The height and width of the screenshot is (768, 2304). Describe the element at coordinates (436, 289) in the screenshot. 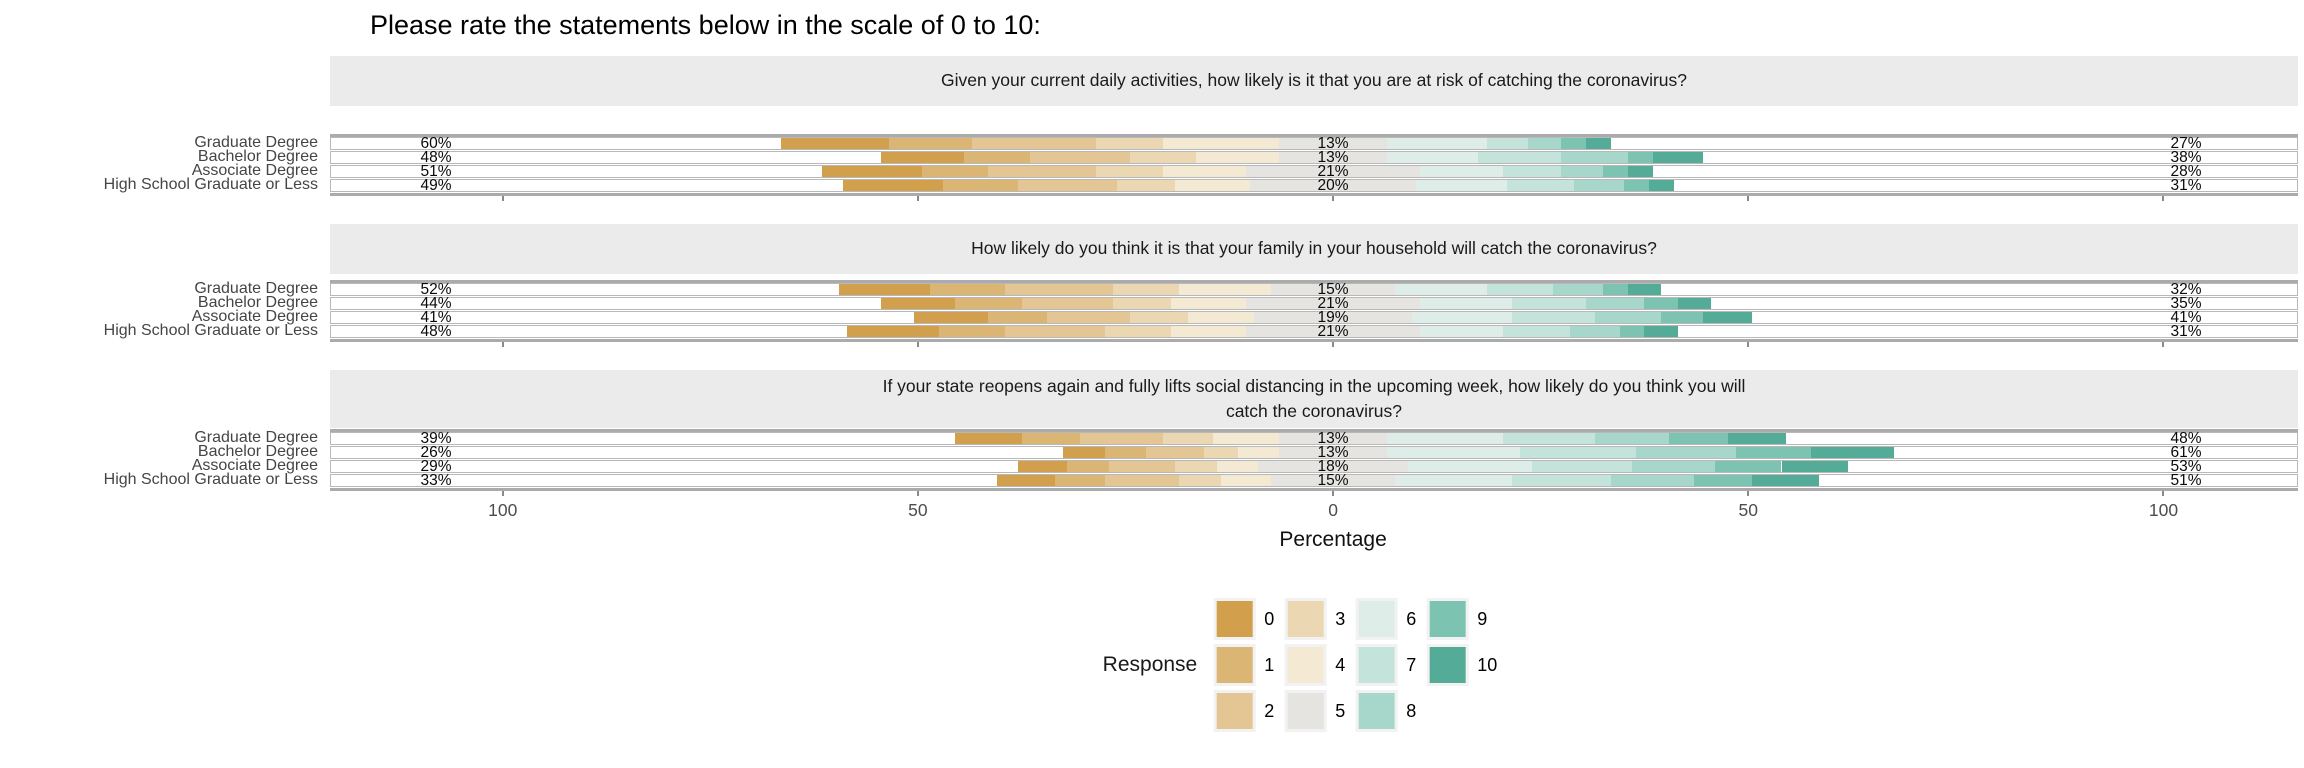

I see `low-percent-label: 52%` at that location.